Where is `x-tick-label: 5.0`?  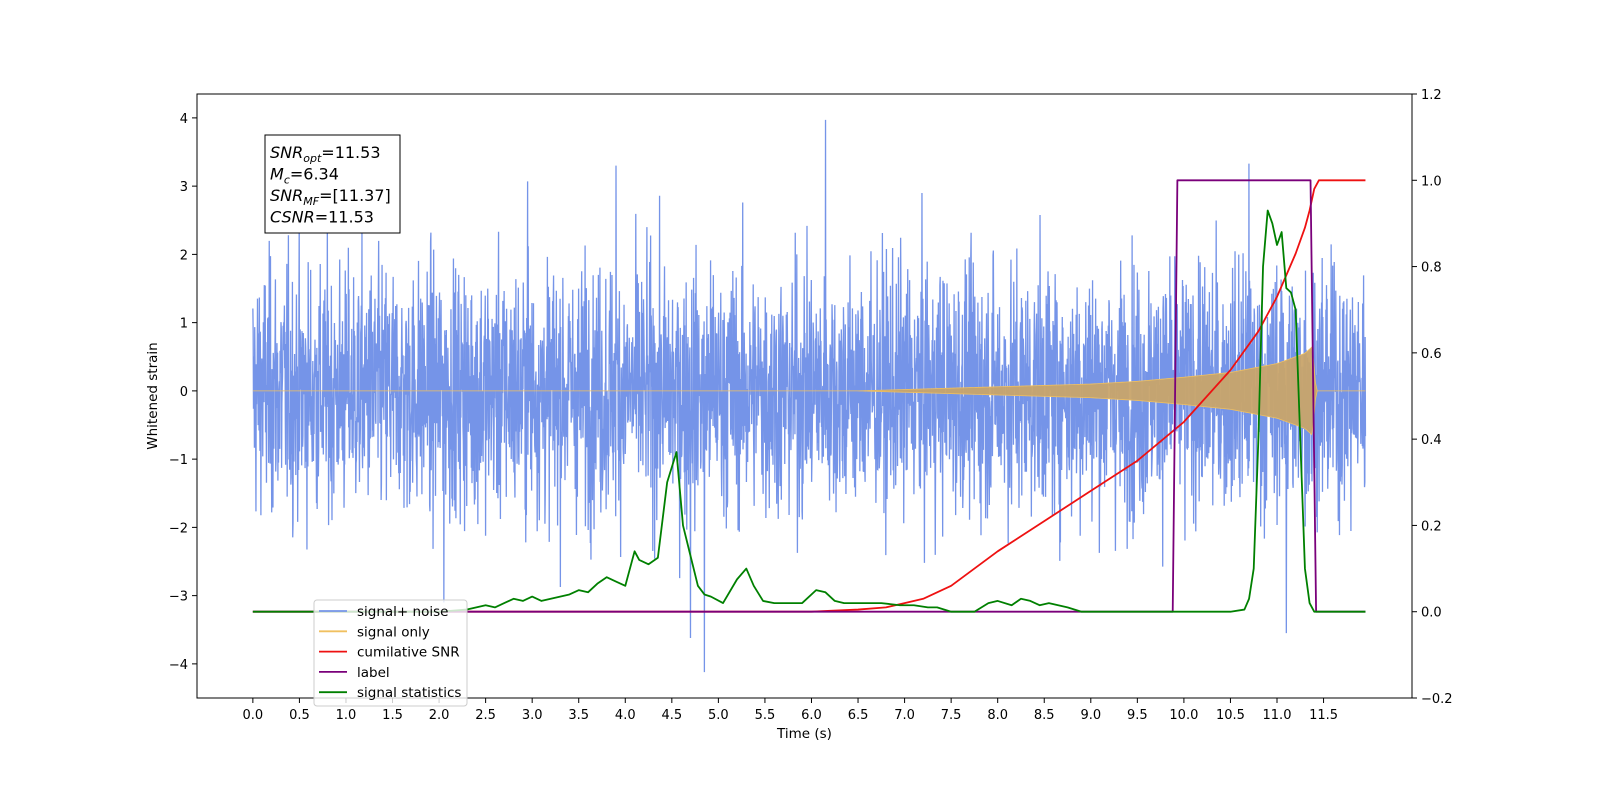
x-tick-label: 5.0 is located at coordinates (718, 715).